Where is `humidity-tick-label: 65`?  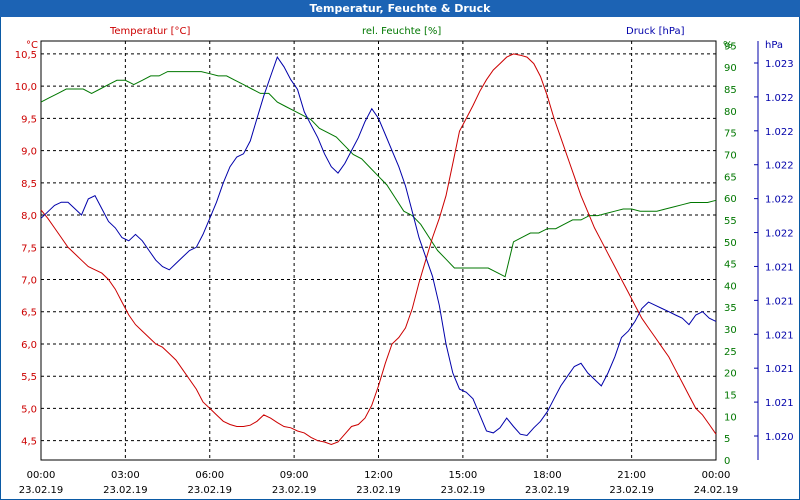
humidity-tick-label: 65 is located at coordinates (730, 177).